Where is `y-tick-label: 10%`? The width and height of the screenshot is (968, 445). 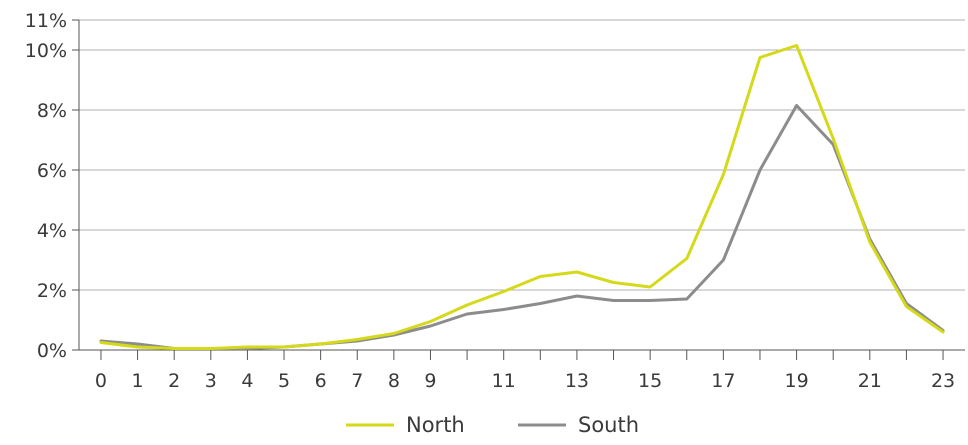
y-tick-label: 10% is located at coordinates (46, 51).